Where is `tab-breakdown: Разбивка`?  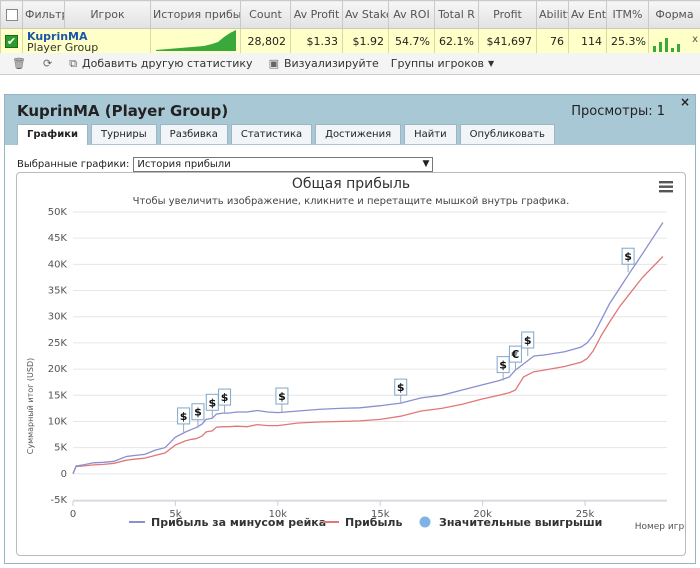
tab-breakdown: Разбивка is located at coordinates (193, 134).